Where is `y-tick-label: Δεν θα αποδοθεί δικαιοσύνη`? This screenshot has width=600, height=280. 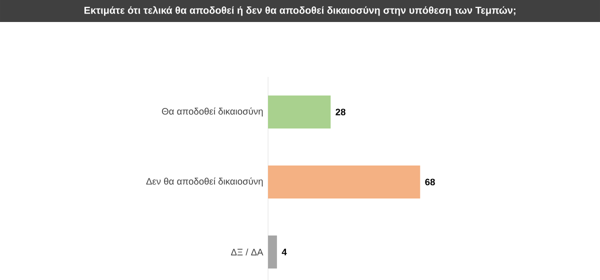 y-tick-label: Δεν θα αποδοθεί δικαιοσύνη is located at coordinates (204, 182).